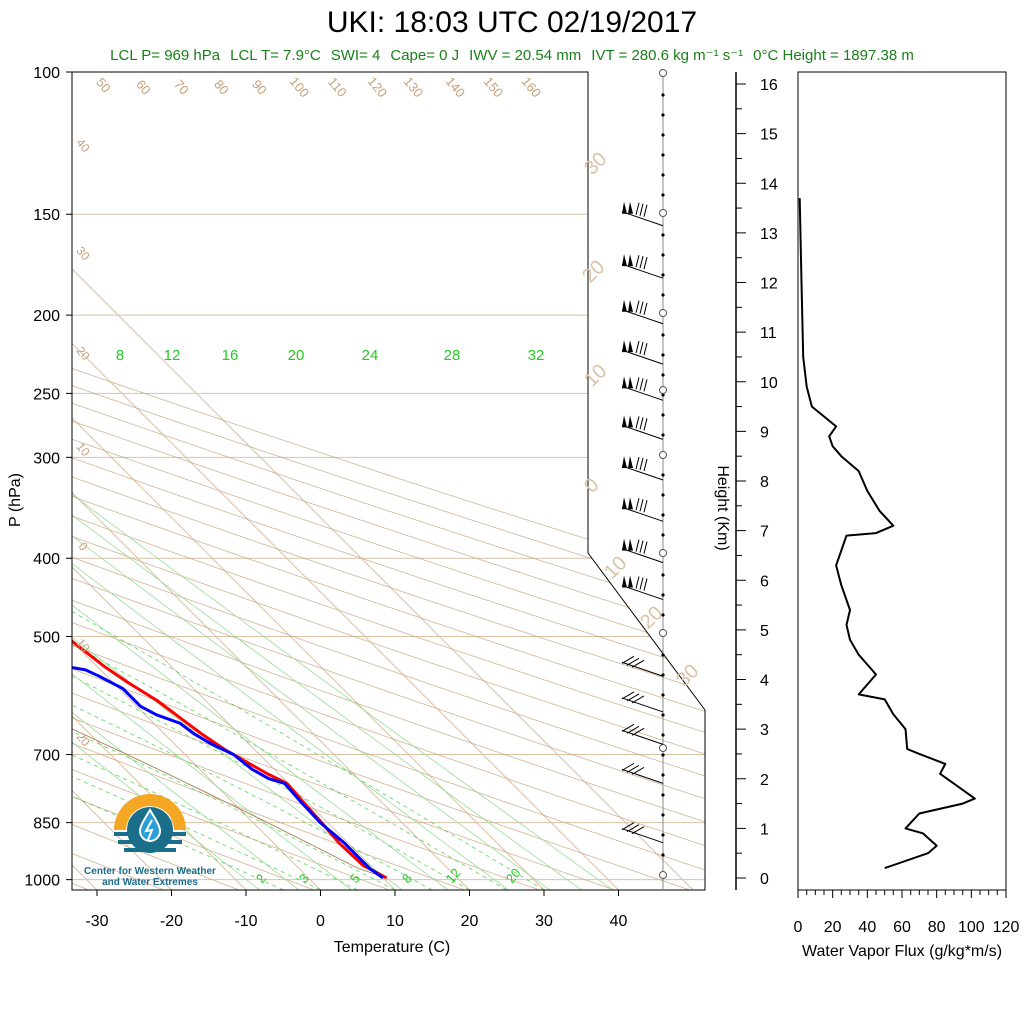 Image resolution: width=1024 pixels, height=1024 pixels. I want to click on summary-item: IWV = 20.54 mm, so click(525, 55).